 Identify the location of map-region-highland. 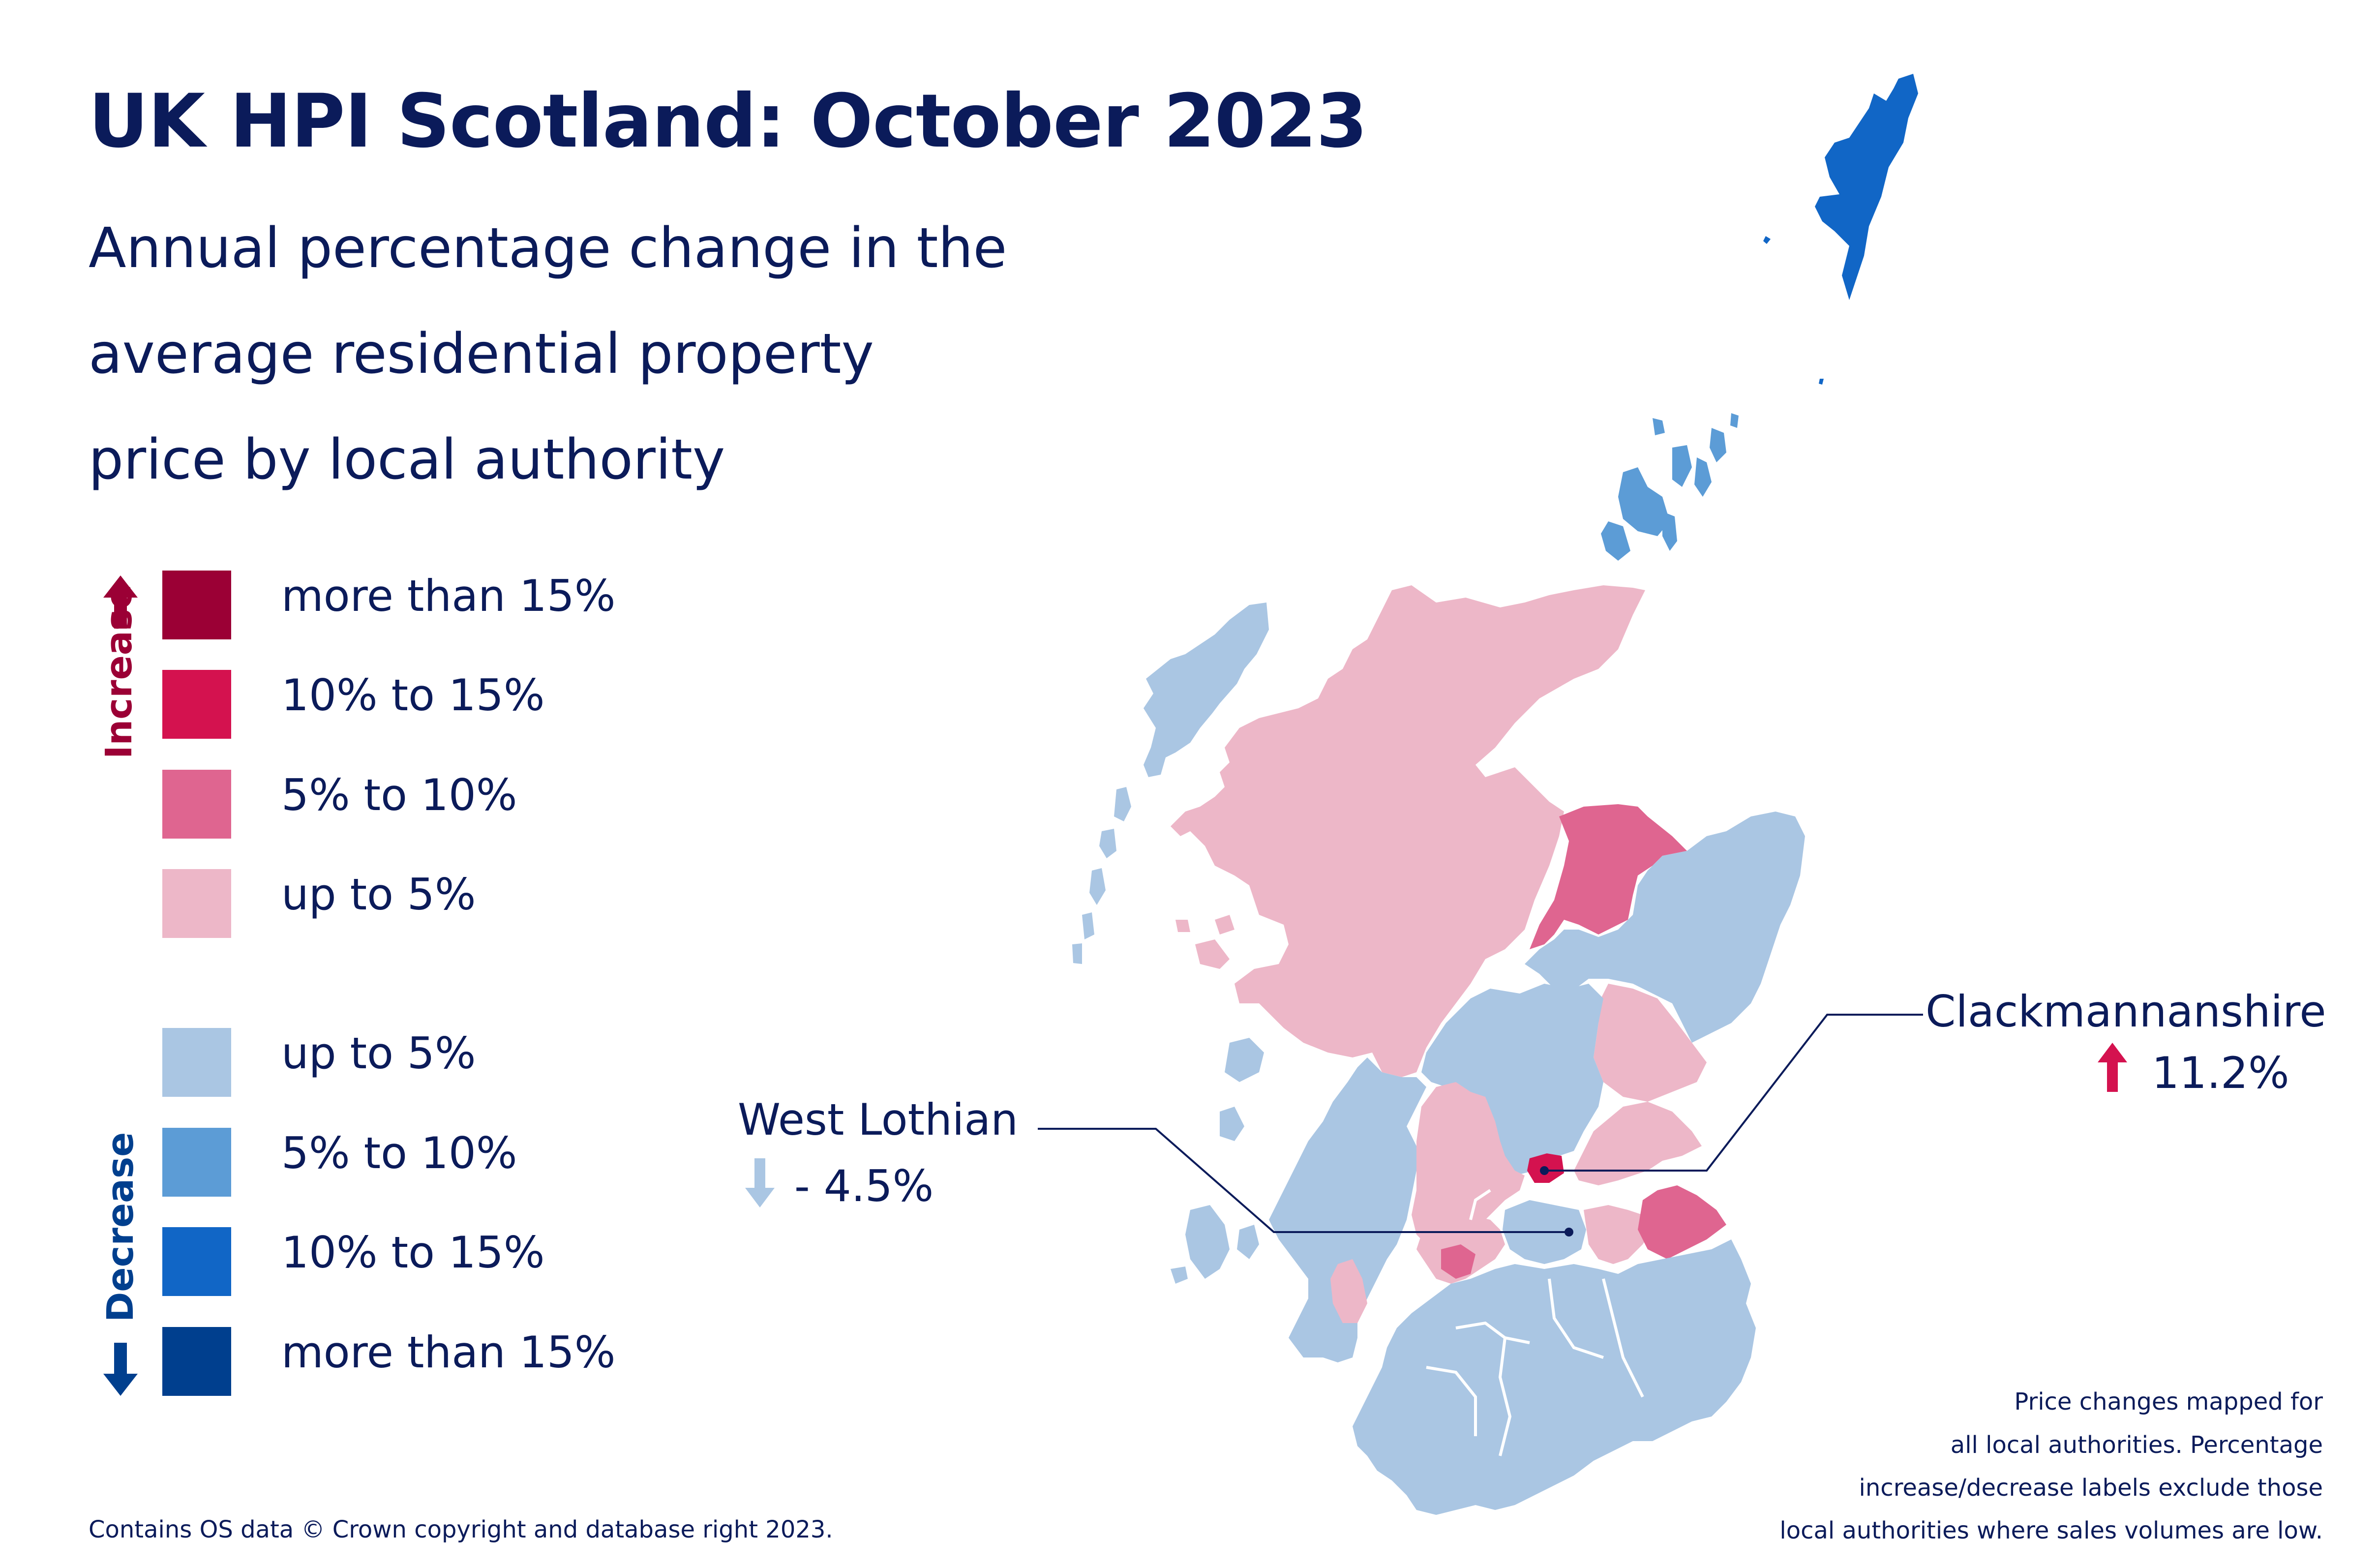
(1408, 831).